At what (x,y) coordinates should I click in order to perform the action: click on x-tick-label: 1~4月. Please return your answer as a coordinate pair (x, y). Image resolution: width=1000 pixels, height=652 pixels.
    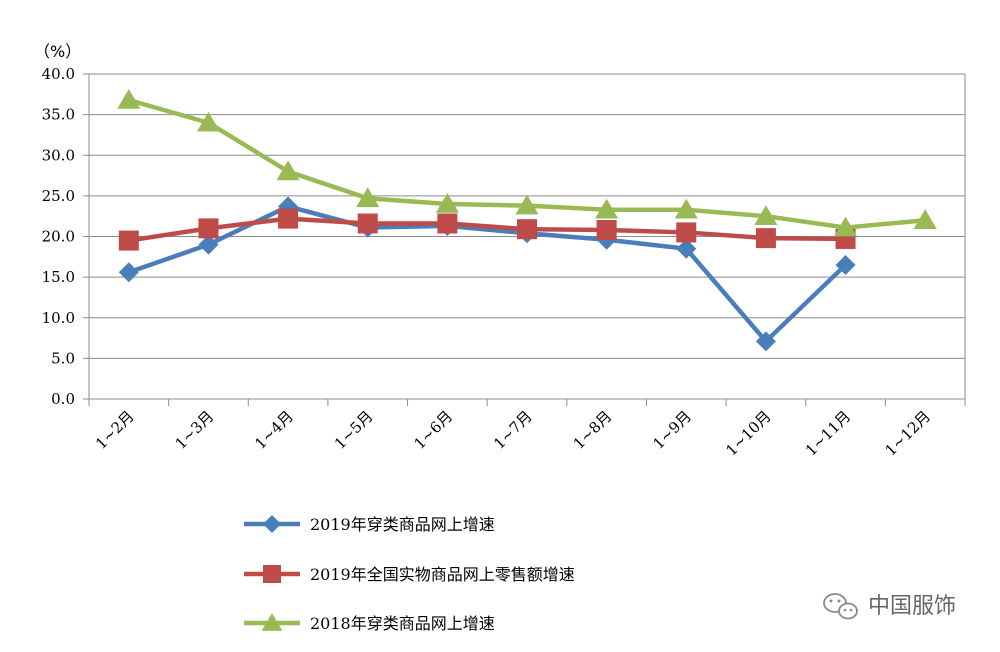
    Looking at the image, I should click on (274, 430).